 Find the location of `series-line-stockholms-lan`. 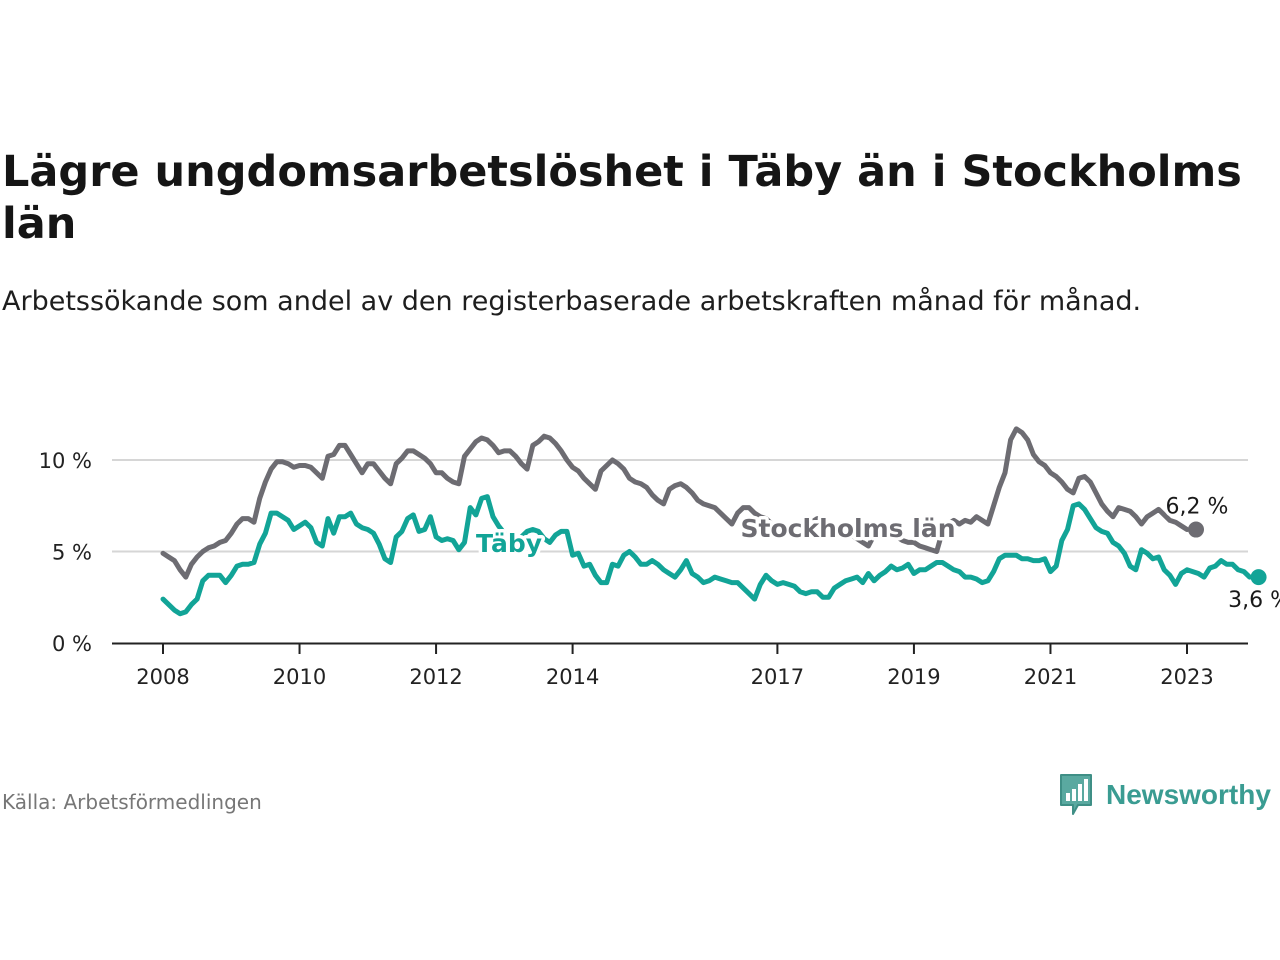

series-line-stockholms-lan is located at coordinates (675, 503).